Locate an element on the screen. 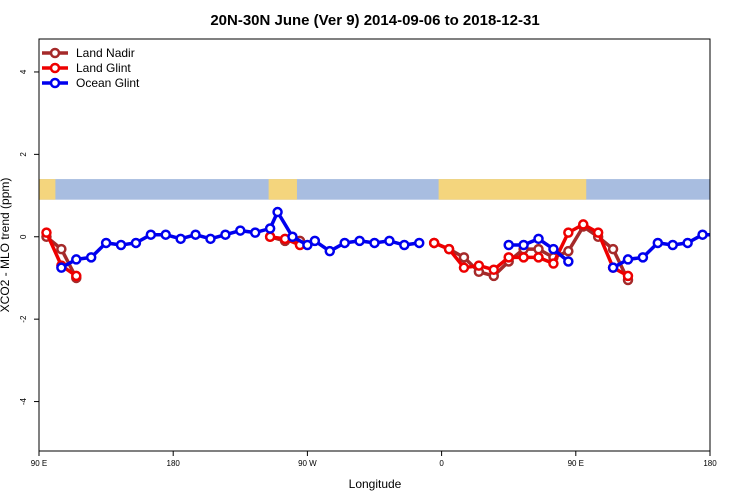 The width and height of the screenshot is (750, 500). legend-item: Ocean Glint is located at coordinates (91, 83).